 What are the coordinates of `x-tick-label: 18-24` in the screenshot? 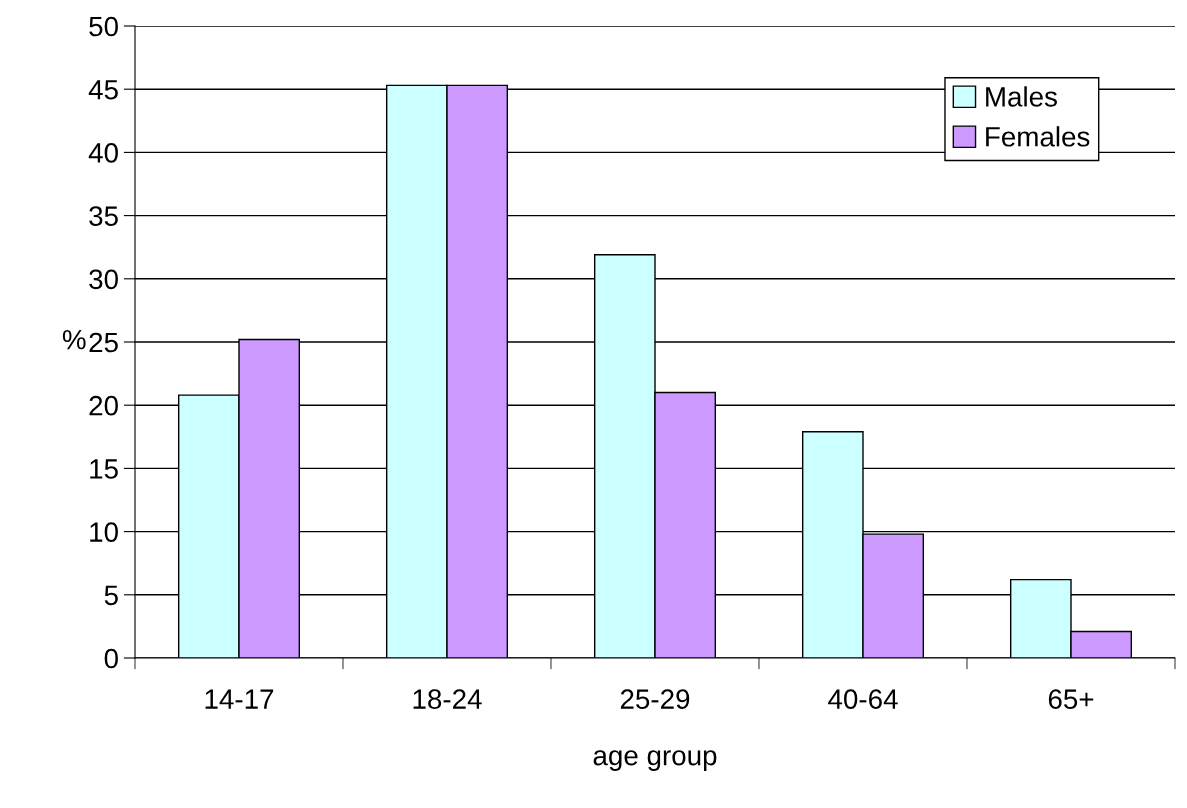 It's located at (447, 699).